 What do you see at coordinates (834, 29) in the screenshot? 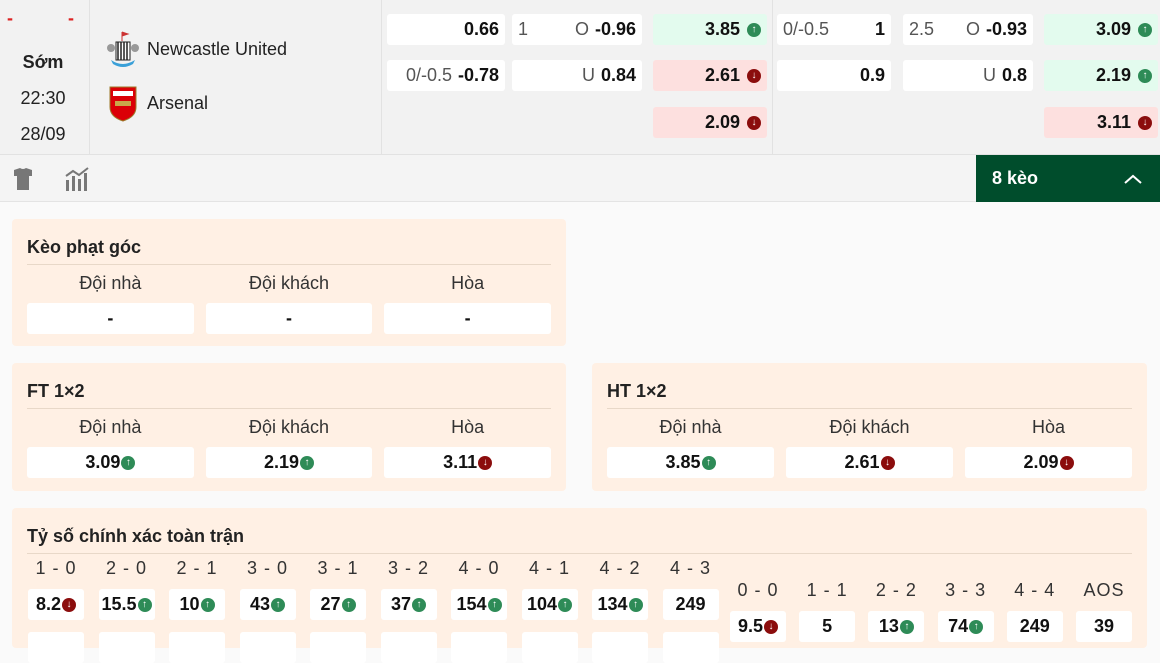
I see `odds-cell: 0/-0.5 1` at bounding box center [834, 29].